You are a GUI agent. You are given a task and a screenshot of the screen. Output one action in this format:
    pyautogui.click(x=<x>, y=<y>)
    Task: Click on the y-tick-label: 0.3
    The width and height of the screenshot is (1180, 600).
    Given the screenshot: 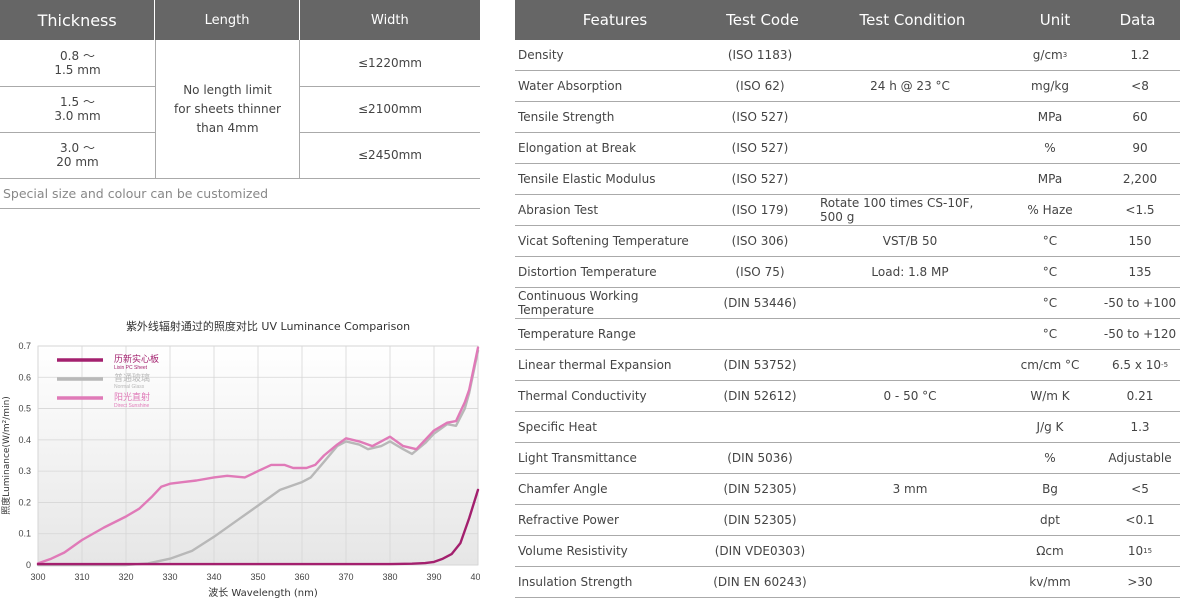 What is the action you would take?
    pyautogui.click(x=24, y=471)
    